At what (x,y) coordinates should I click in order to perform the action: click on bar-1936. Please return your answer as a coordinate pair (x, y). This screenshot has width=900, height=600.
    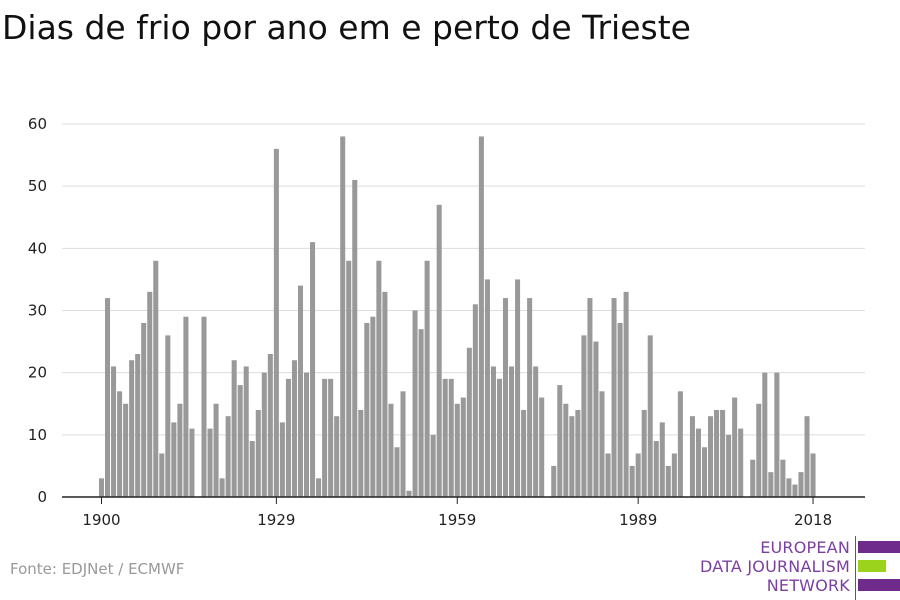
    Looking at the image, I should click on (319, 487).